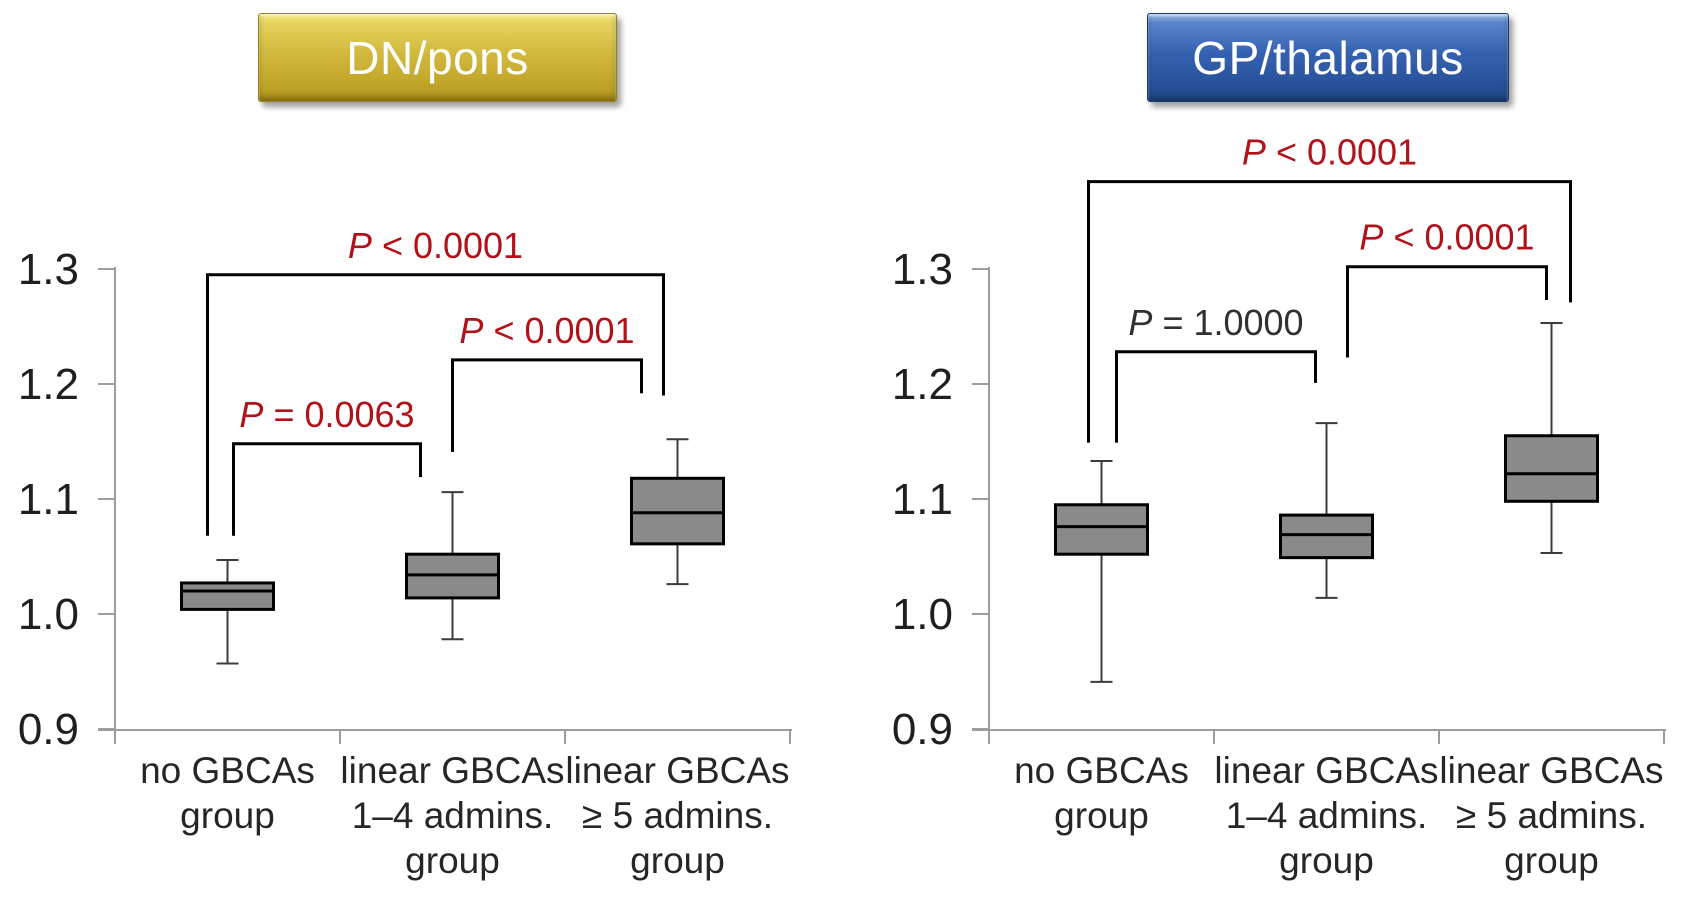 The width and height of the screenshot is (1689, 906). What do you see at coordinates (1227, 322) in the screenshot?
I see `p-value-text: = 1.0000` at bounding box center [1227, 322].